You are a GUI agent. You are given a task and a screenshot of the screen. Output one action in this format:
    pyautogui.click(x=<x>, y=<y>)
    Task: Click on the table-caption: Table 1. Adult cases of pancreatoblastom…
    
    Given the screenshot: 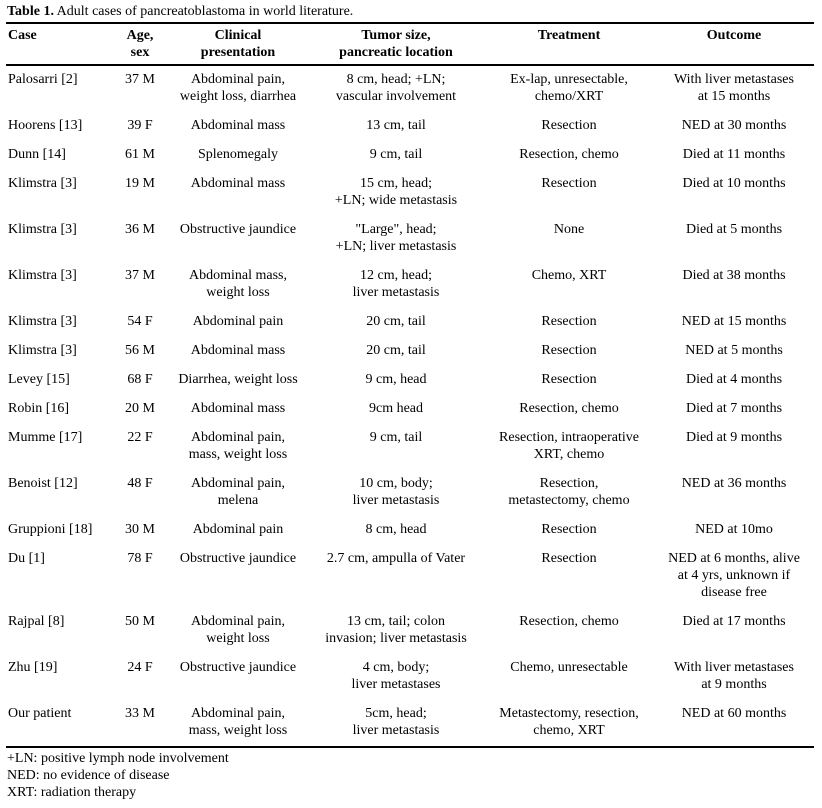 What is the action you would take?
    pyautogui.click(x=414, y=11)
    